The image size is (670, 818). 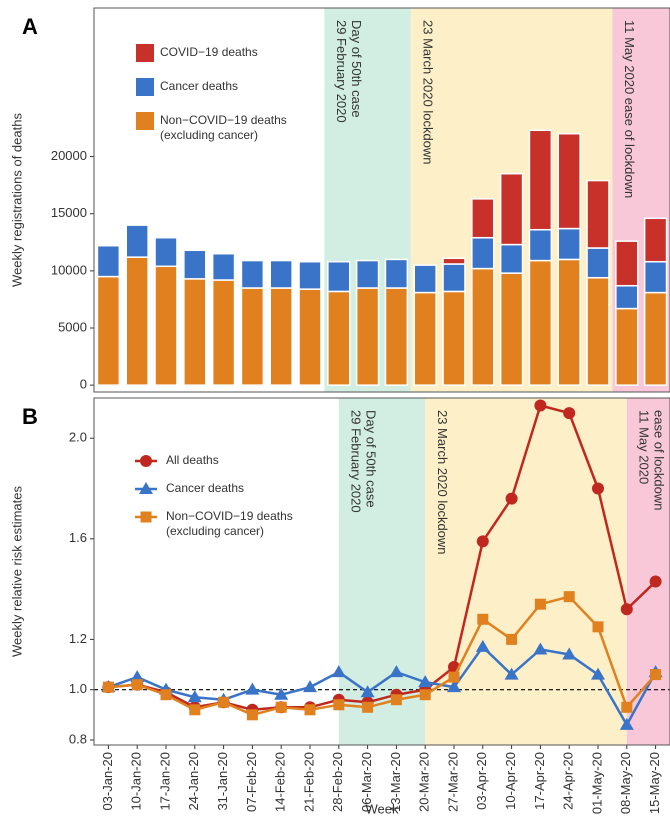 What do you see at coordinates (341, 71) in the screenshot?
I see `region-label: 29 February 2020` at bounding box center [341, 71].